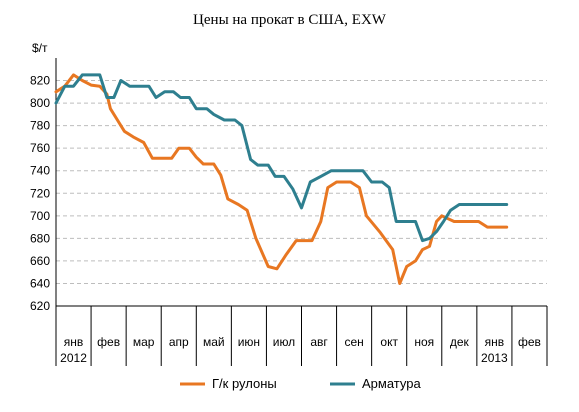 This screenshot has height=412, width=579. I want to click on x-tick-label: мар, so click(144, 342).